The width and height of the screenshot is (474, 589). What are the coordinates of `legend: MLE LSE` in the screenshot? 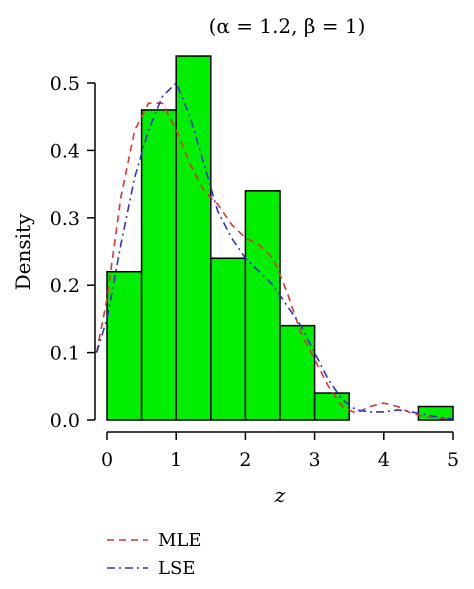 It's located at (154, 554).